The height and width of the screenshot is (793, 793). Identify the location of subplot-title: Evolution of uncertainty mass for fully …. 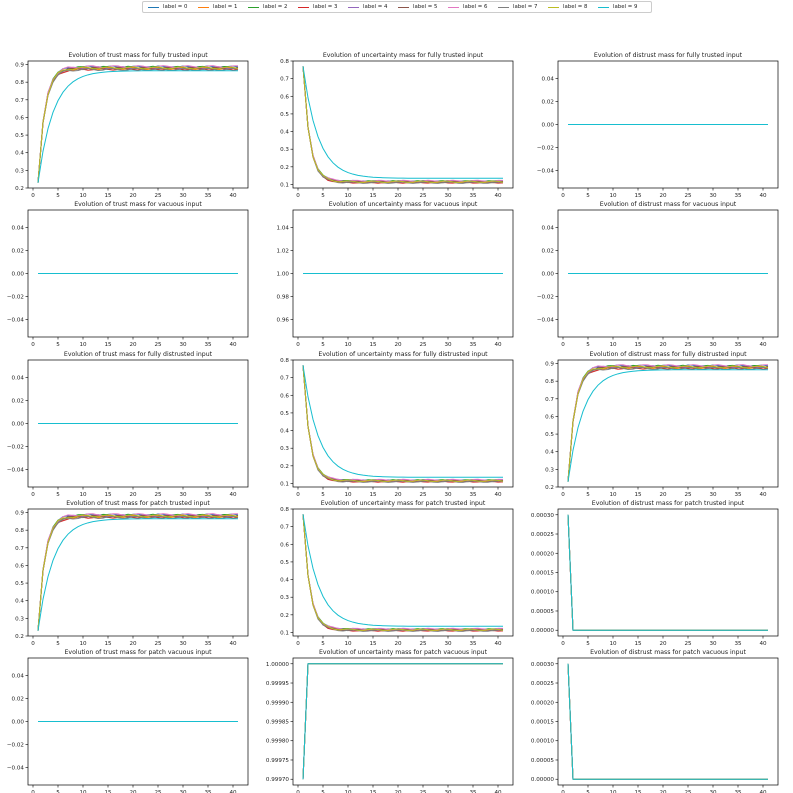
(403, 55).